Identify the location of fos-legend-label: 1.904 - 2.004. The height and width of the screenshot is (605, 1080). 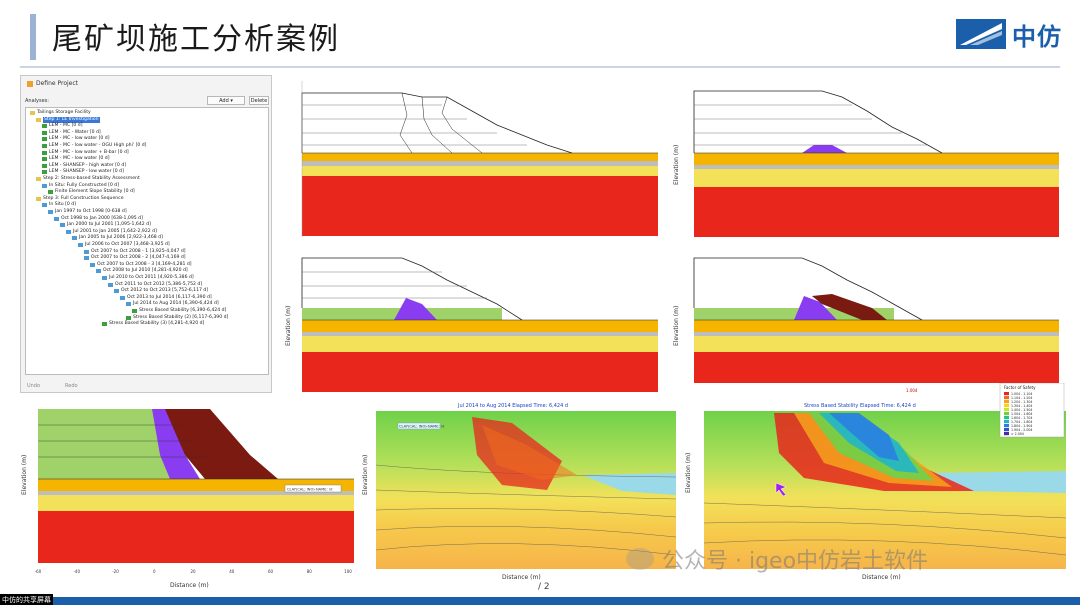
(1021, 430).